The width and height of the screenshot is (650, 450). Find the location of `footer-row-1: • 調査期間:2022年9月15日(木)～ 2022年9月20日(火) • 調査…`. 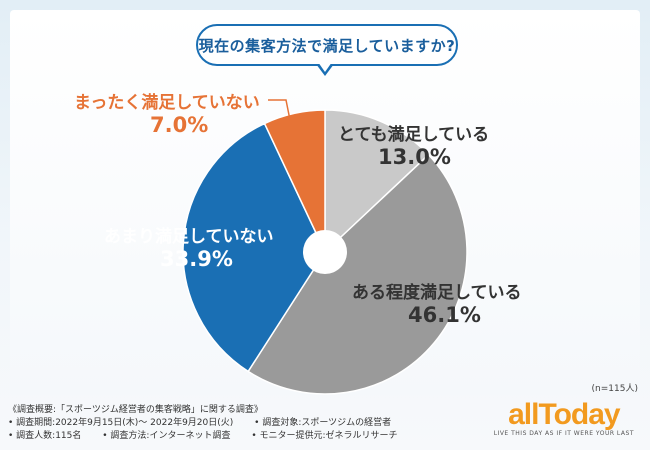

footer-row-1: • 調査期間:2022年9月15日(木)～ 2022年9月20日(火) • 調査… is located at coordinates (212, 423).